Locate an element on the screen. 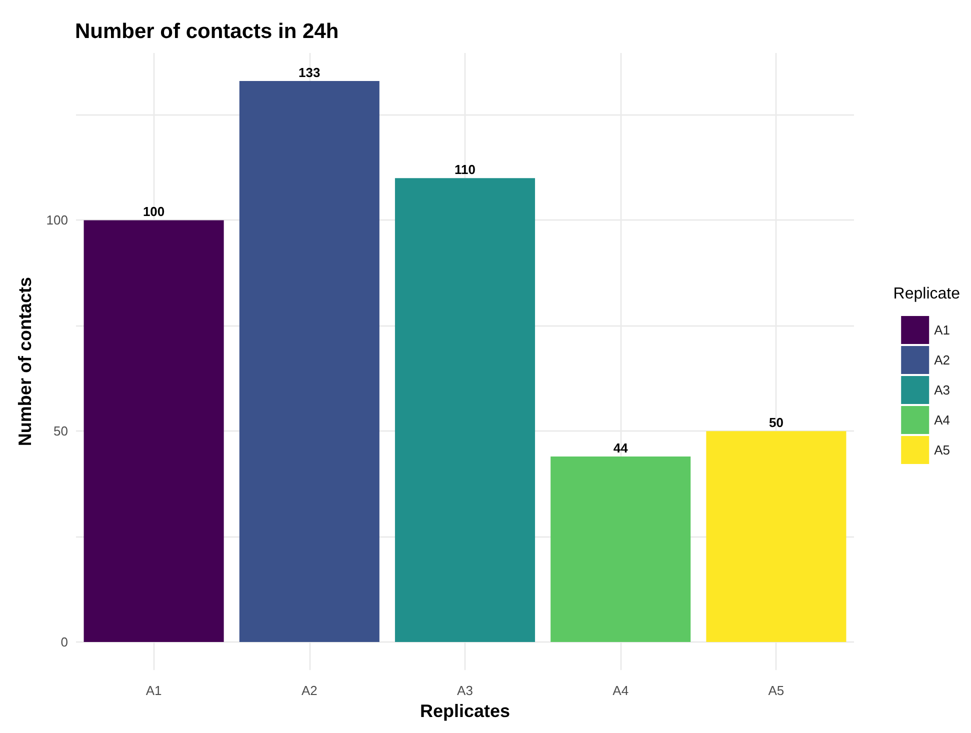 Image resolution: width=971 pixels, height=733 pixels. x-tick-label: A5 is located at coordinates (776, 690).